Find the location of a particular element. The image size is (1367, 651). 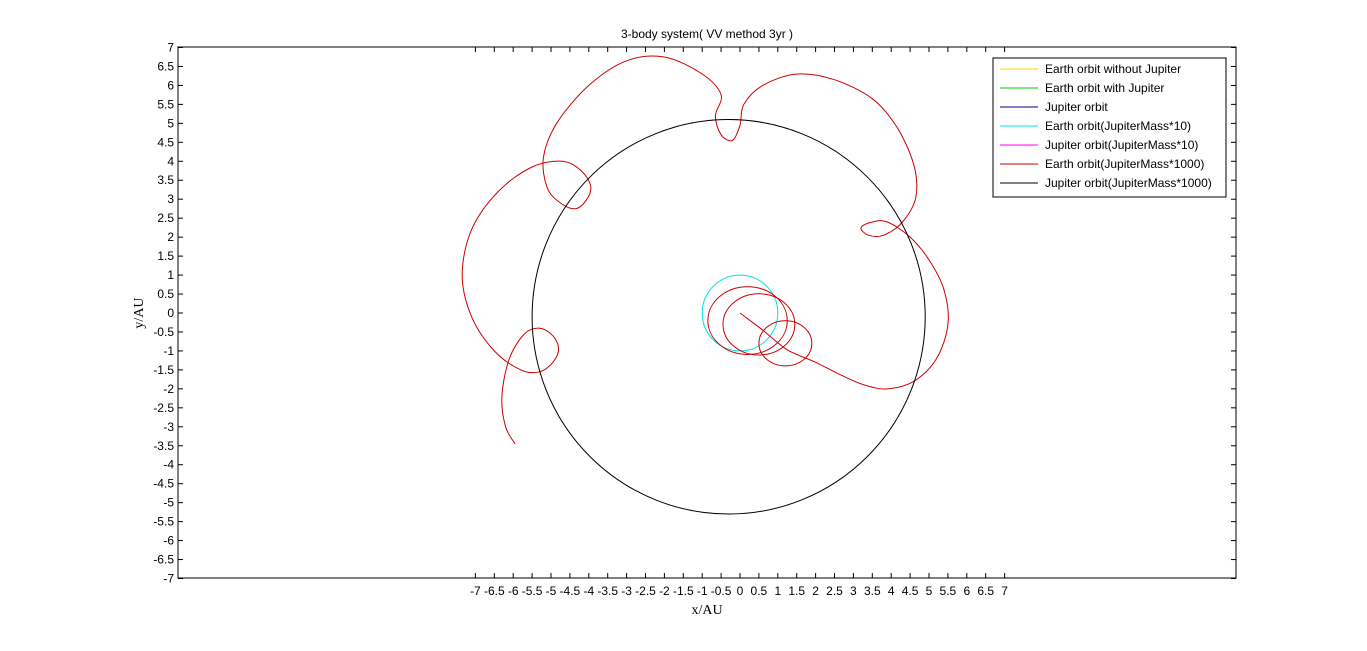

y-tick-label: 4.5 is located at coordinates (165, 142).